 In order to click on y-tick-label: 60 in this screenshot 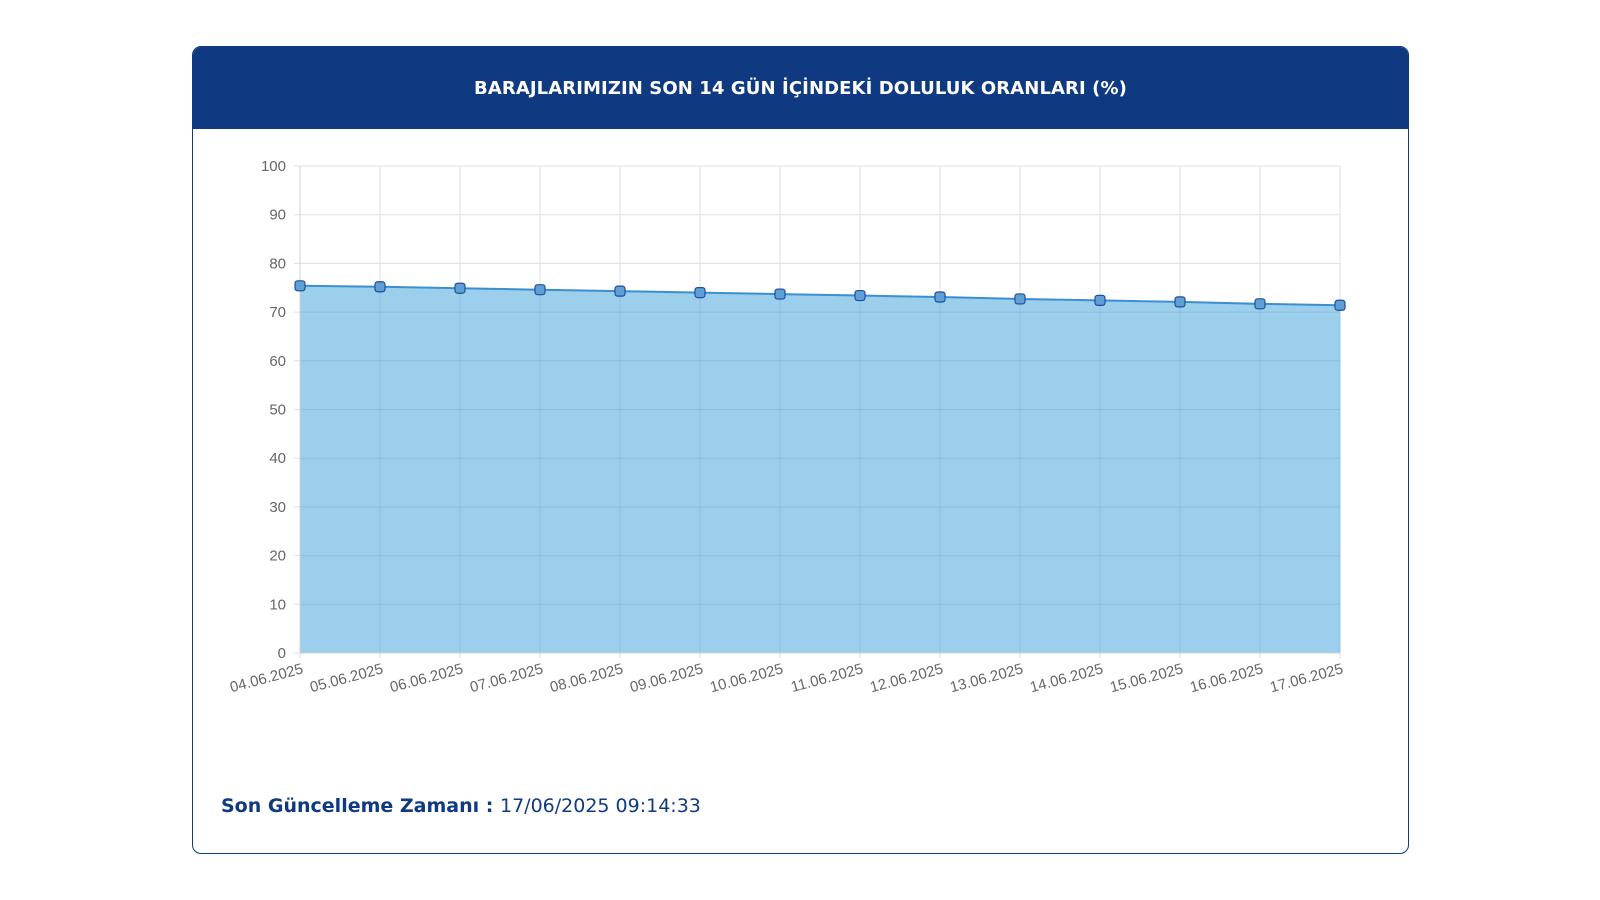, I will do `click(277, 361)`.